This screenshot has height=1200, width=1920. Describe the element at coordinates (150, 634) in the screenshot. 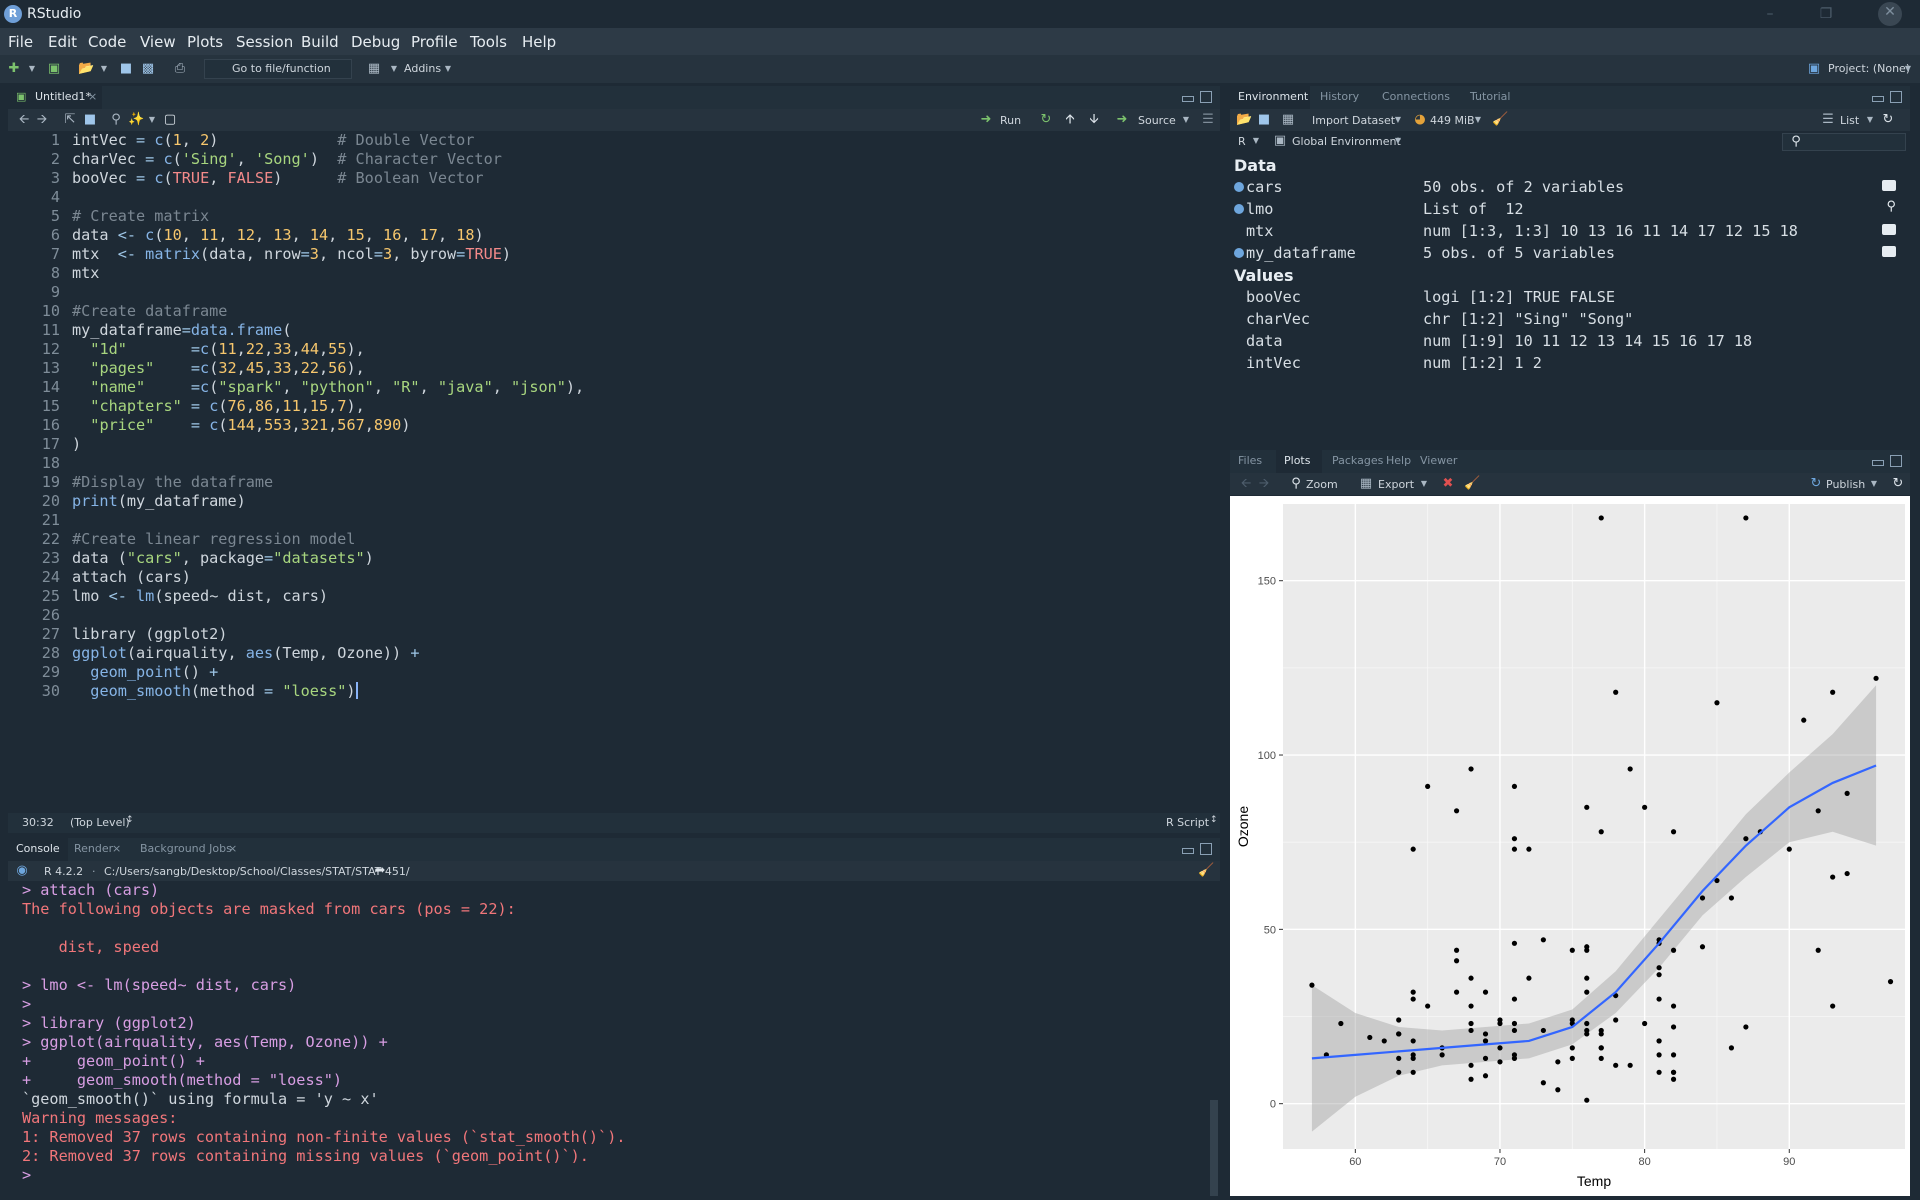

I see `code-line: library (ggplot2)` at that location.